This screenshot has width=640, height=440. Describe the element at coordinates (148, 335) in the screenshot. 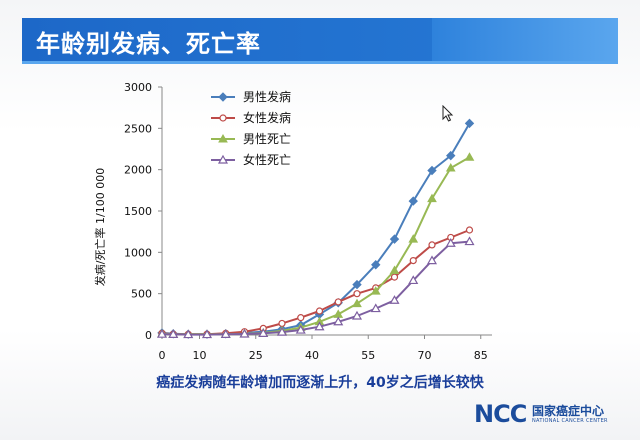

I see `y-tick-label: 0` at that location.